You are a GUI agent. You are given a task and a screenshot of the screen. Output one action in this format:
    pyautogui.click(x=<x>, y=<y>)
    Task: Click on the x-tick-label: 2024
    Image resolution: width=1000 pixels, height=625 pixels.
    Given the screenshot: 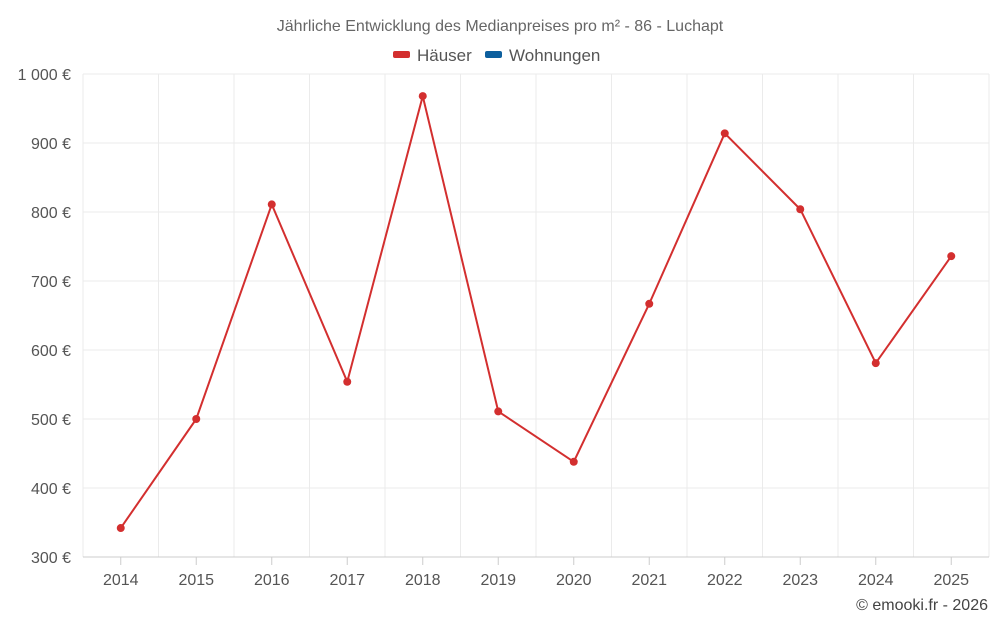 What is the action you would take?
    pyautogui.click(x=876, y=580)
    